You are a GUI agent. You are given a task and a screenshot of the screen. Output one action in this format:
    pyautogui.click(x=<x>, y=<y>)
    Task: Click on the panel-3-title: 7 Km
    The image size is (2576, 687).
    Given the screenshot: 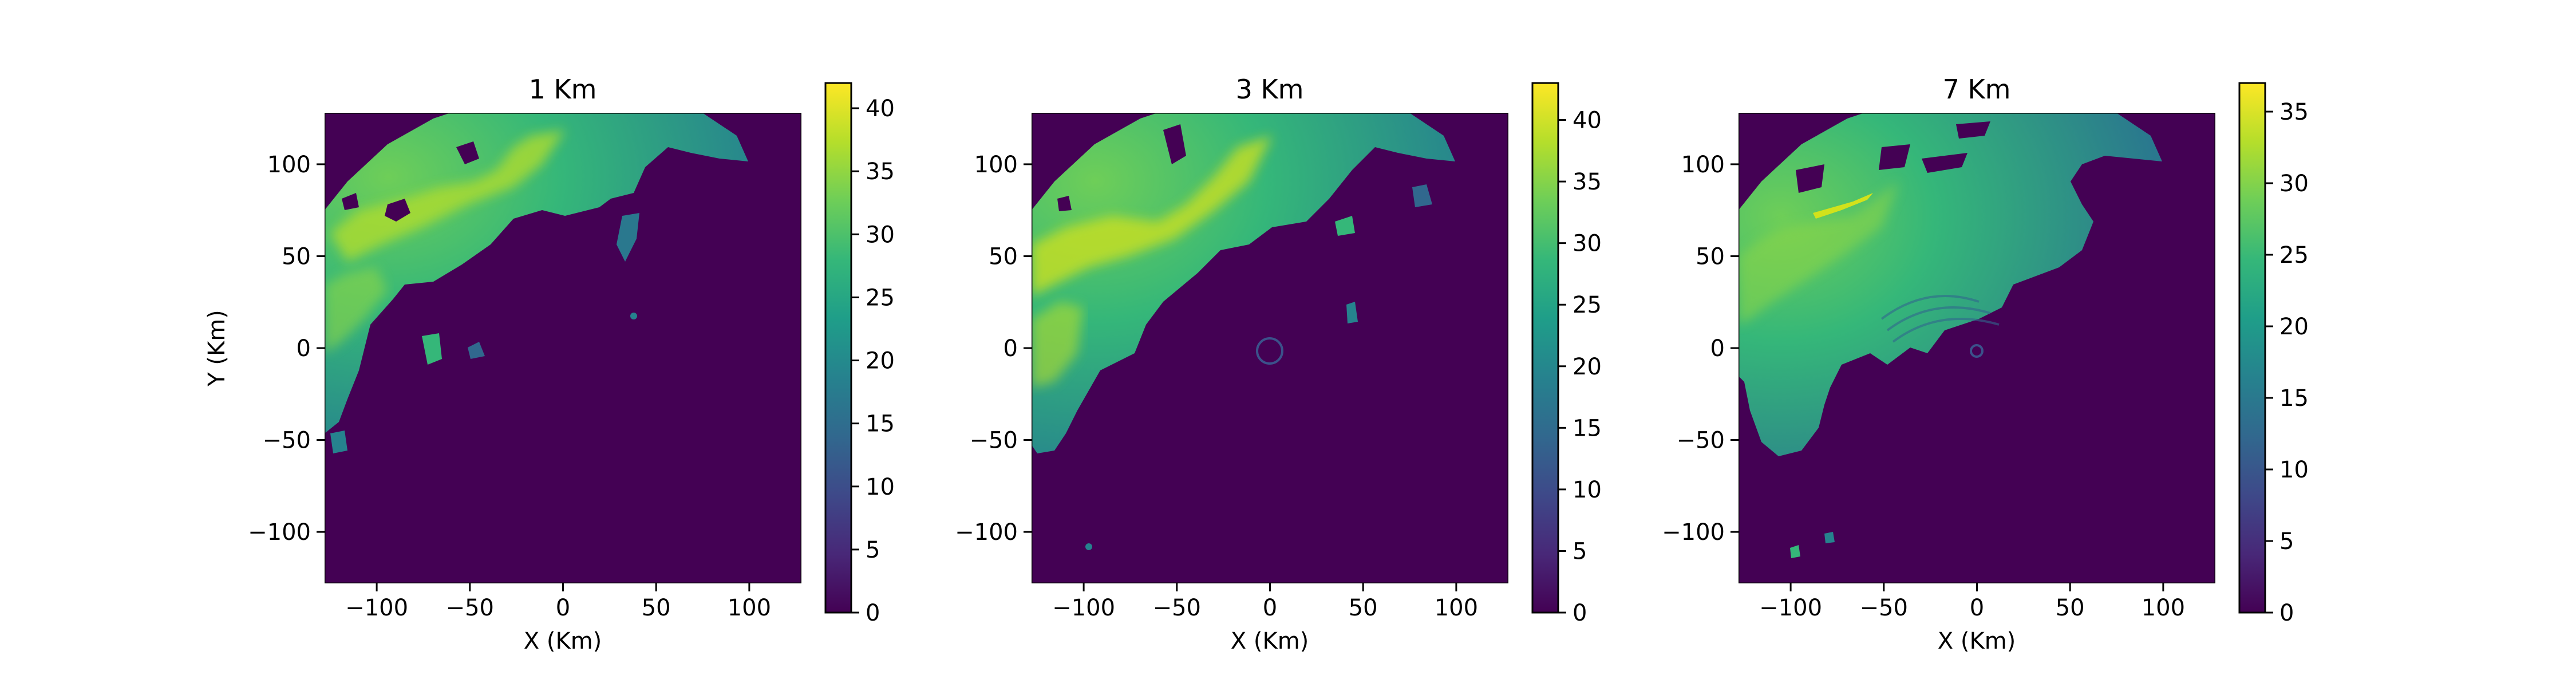 What is the action you would take?
    pyautogui.click(x=1977, y=90)
    